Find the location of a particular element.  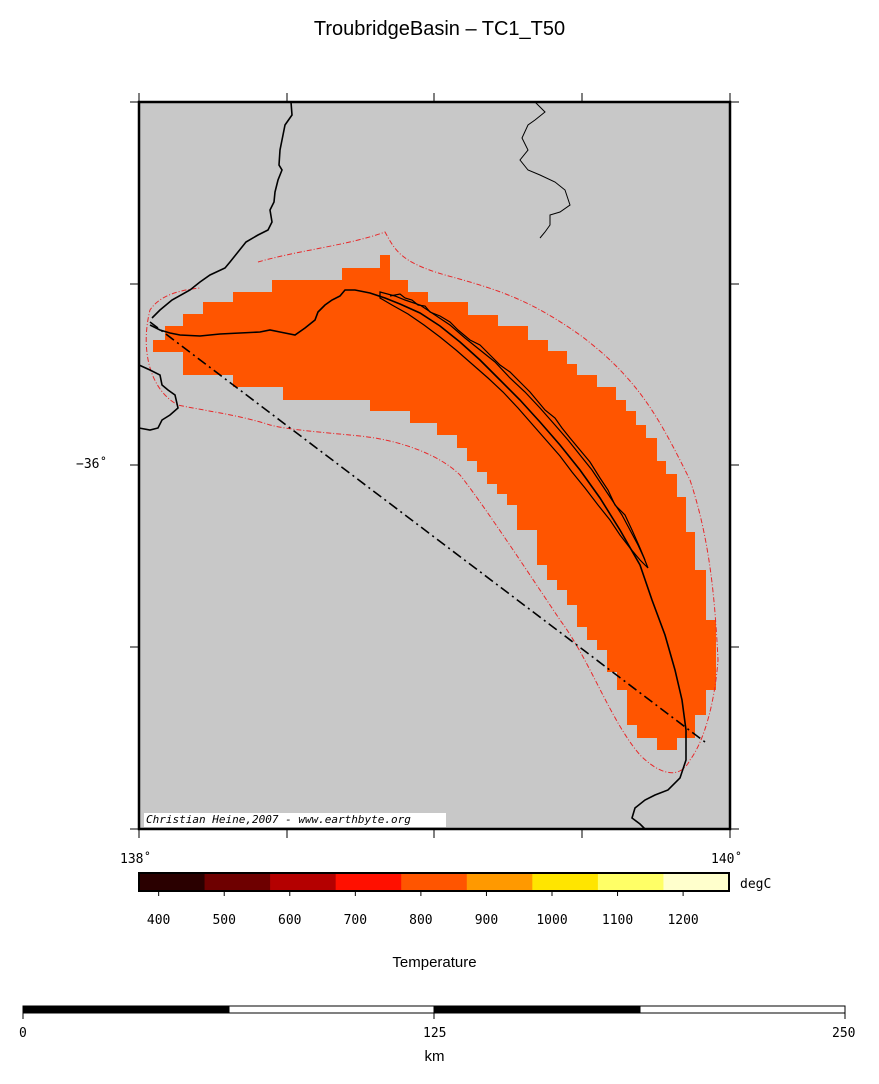

colorbar-tick-label: 600 is located at coordinates (290, 920).